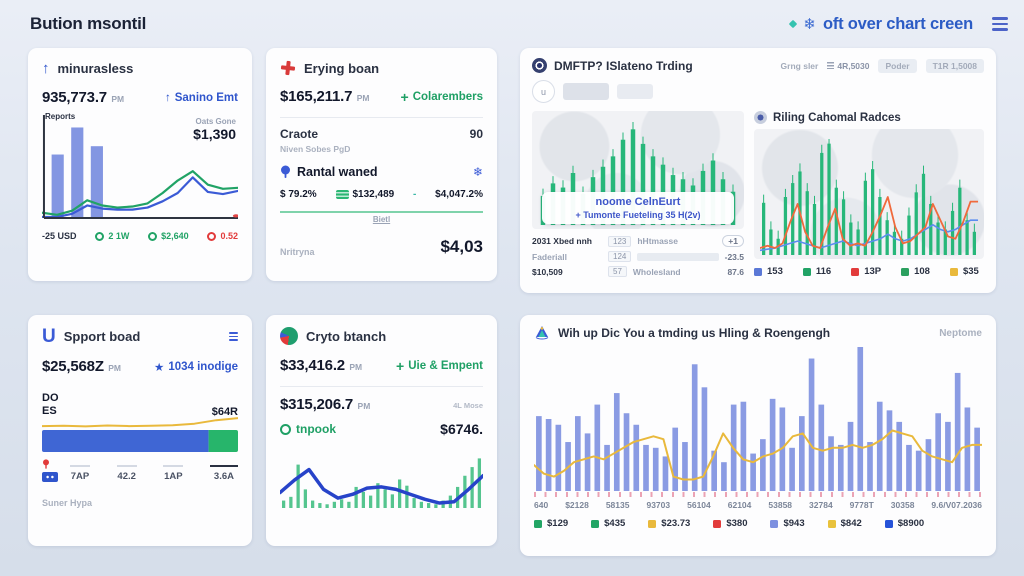 This screenshot has width=1024, height=576. Describe the element at coordinates (956, 505) in the screenshot. I see `x-label: 9.6/V07.2036` at that location.